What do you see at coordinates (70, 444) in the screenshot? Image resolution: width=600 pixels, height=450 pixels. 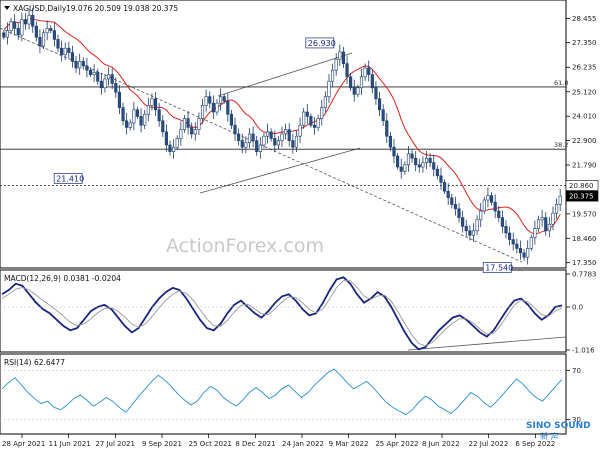 I see `time-tick-label: 11 Jun 2021` at bounding box center [70, 444].